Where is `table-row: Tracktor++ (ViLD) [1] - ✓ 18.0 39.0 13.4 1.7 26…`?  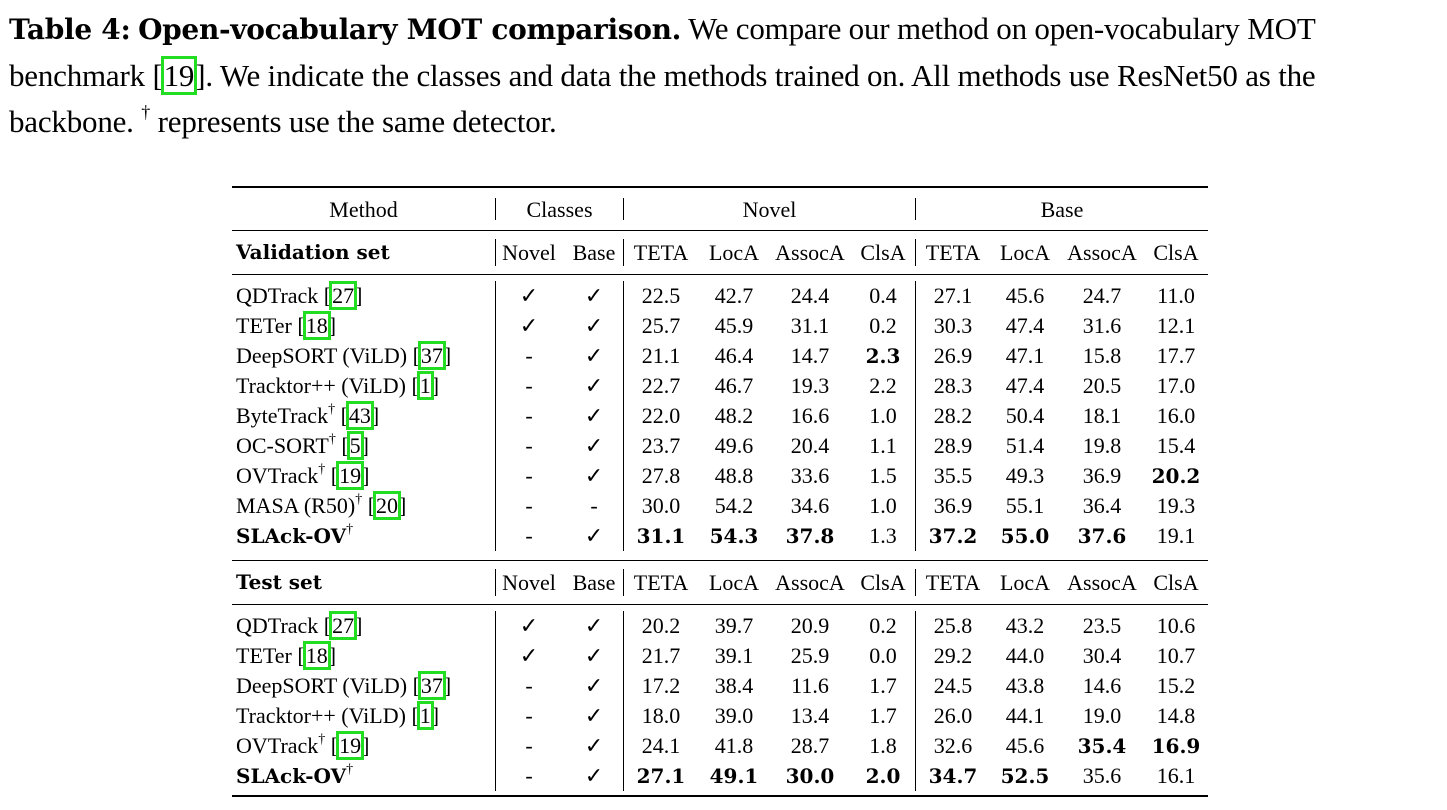
table-row: Tracktor++ (ViLD) [1] - ✓ 18.0 39.0 13.4 1.7 26… is located at coordinates (720, 716).